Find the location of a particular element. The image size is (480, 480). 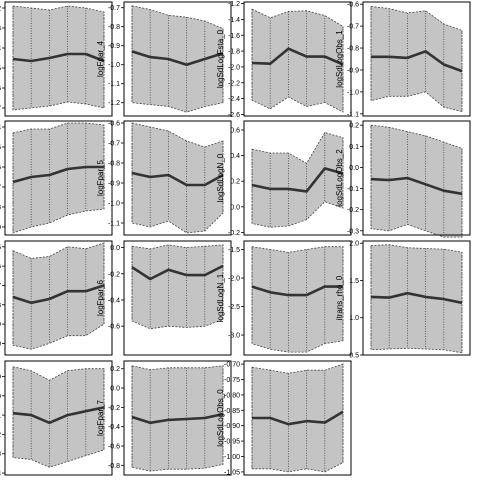

y-tick-label: -1.1 is located at coordinates (353, 114).